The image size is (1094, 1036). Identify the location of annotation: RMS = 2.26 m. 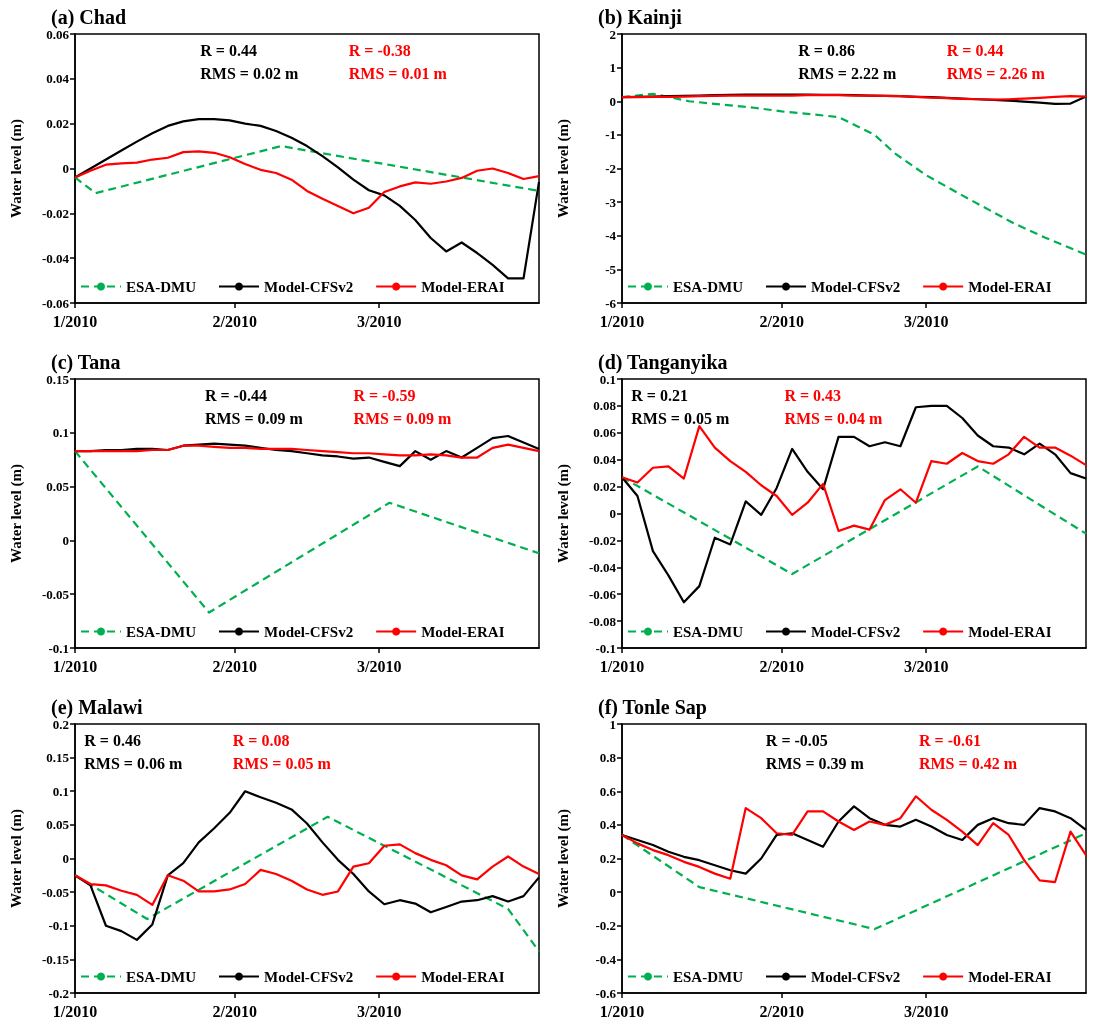
(996, 73).